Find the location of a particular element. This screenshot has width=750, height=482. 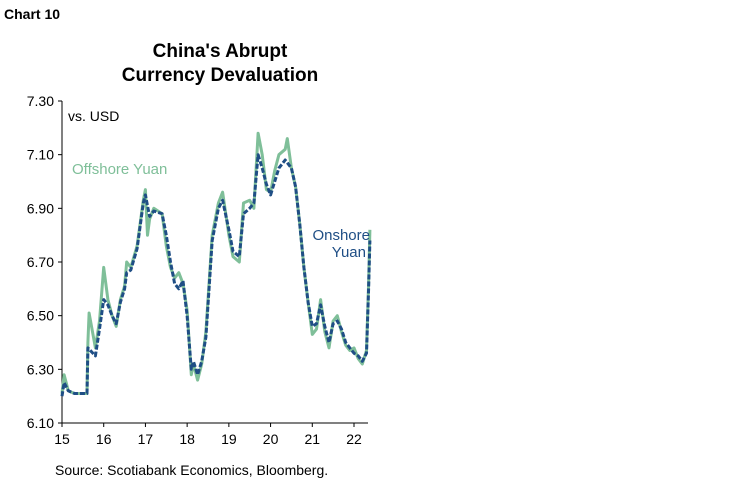

x-tick-label: 18 is located at coordinates (187, 439).